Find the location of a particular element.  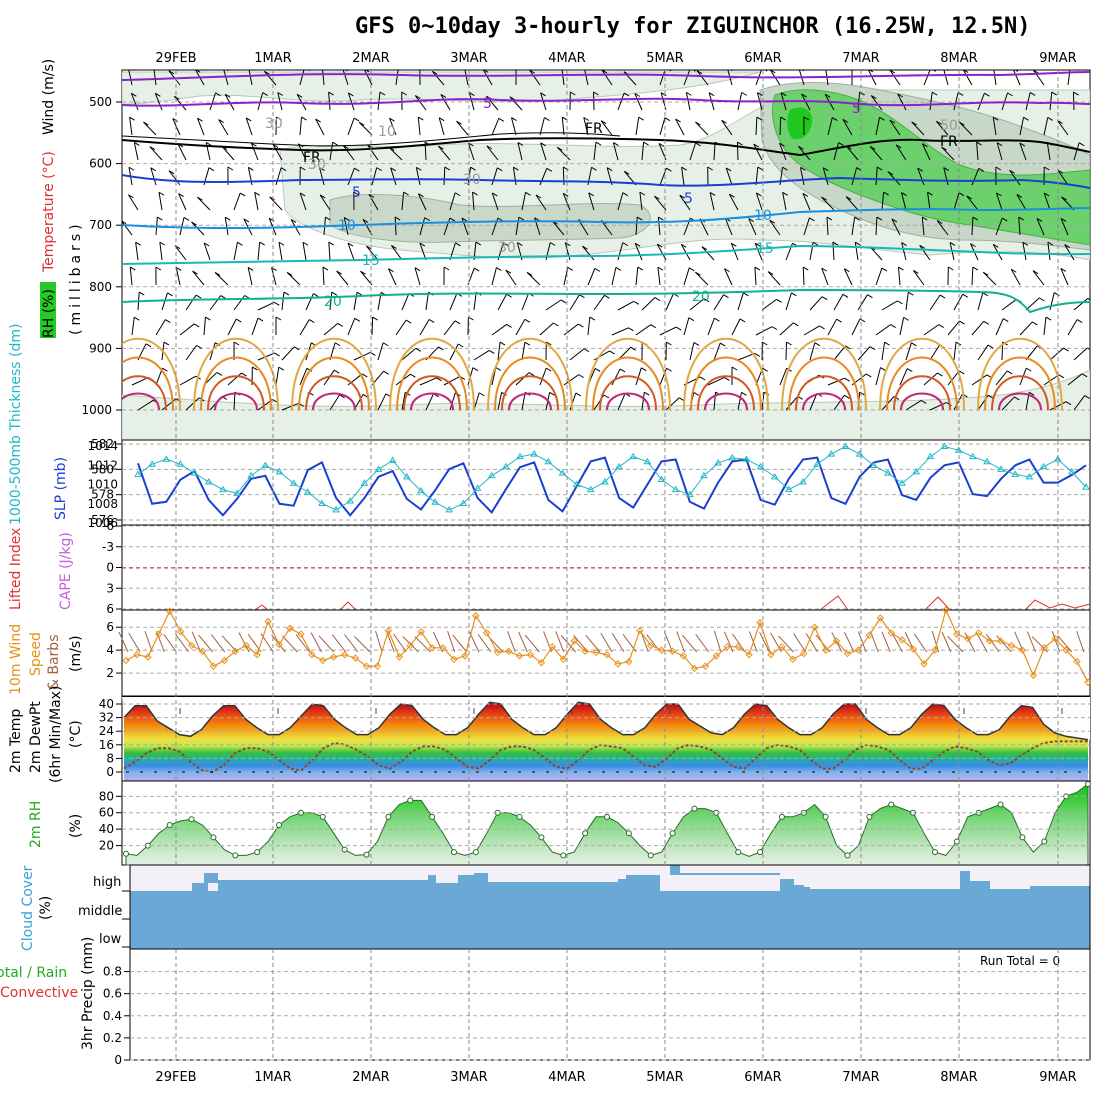

pressure-tick: 600 is located at coordinates (100, 164).